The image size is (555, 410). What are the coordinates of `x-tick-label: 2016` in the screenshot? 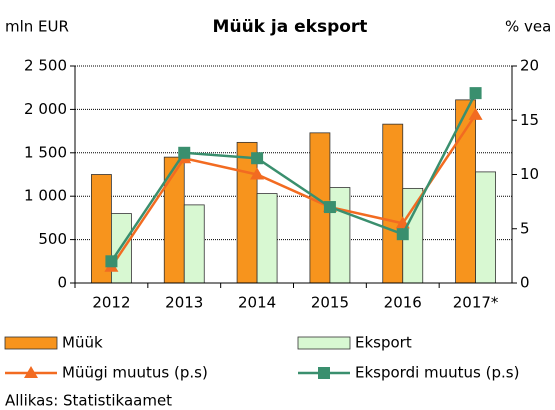 It's located at (403, 303).